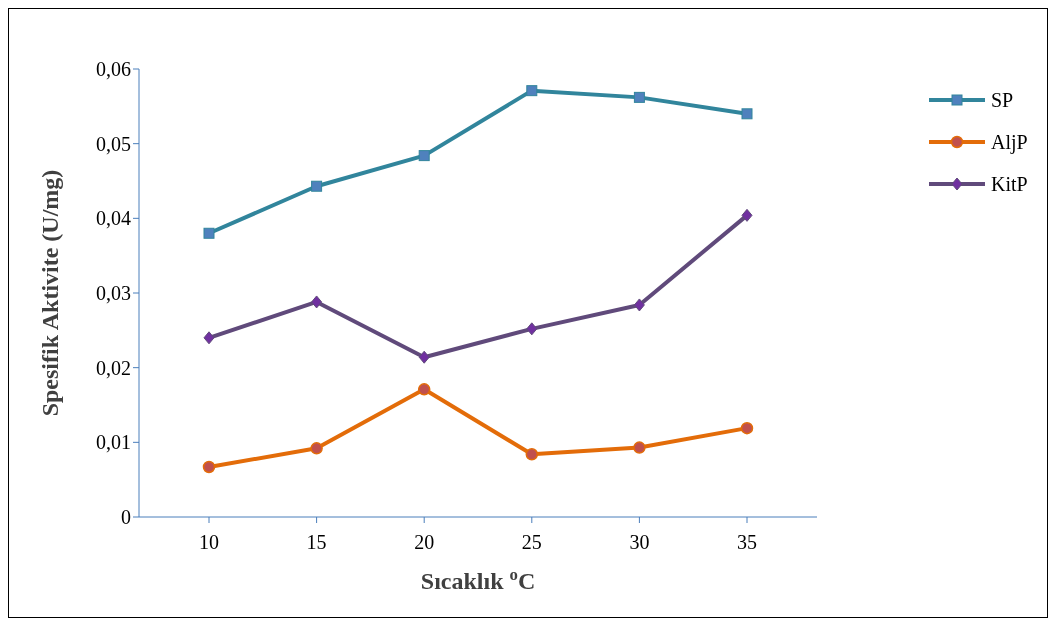  What do you see at coordinates (113, 143) in the screenshot?
I see `y-tick-label: 0,05` at bounding box center [113, 143].